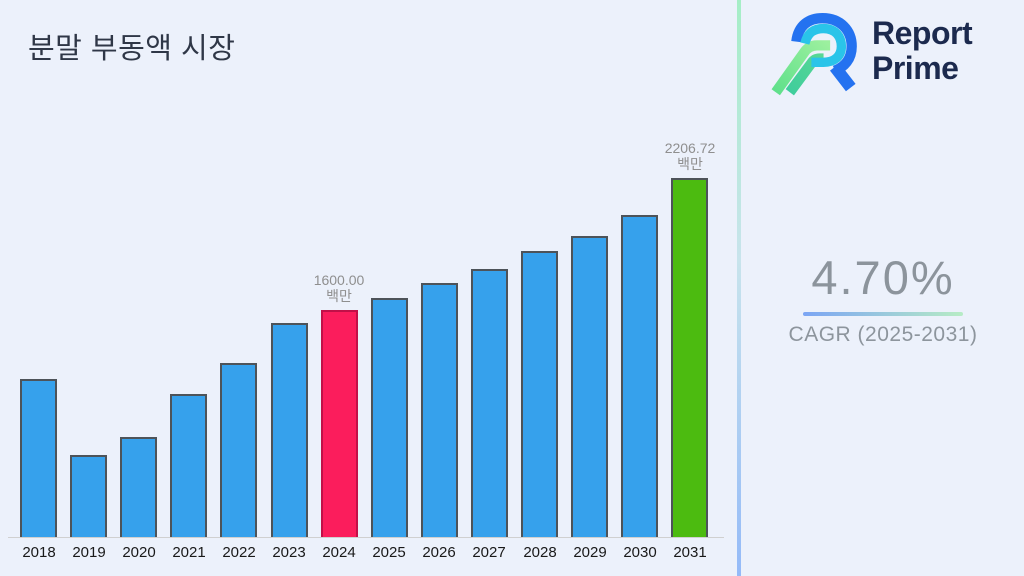 This screenshot has height=576, width=1024. Describe the element at coordinates (88, 496) in the screenshot. I see `bar-2019` at that location.